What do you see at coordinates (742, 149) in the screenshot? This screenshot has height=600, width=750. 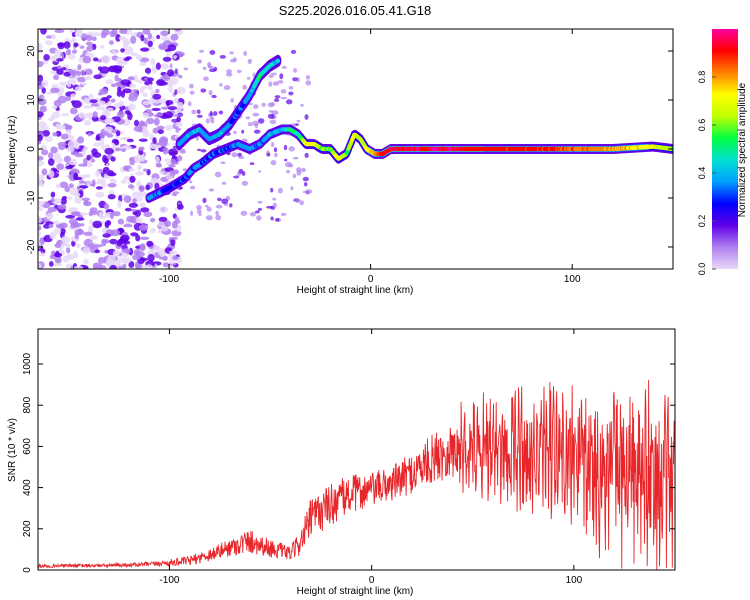 I see `colorbar-label: Normalized spectral amplitude` at bounding box center [742, 149].